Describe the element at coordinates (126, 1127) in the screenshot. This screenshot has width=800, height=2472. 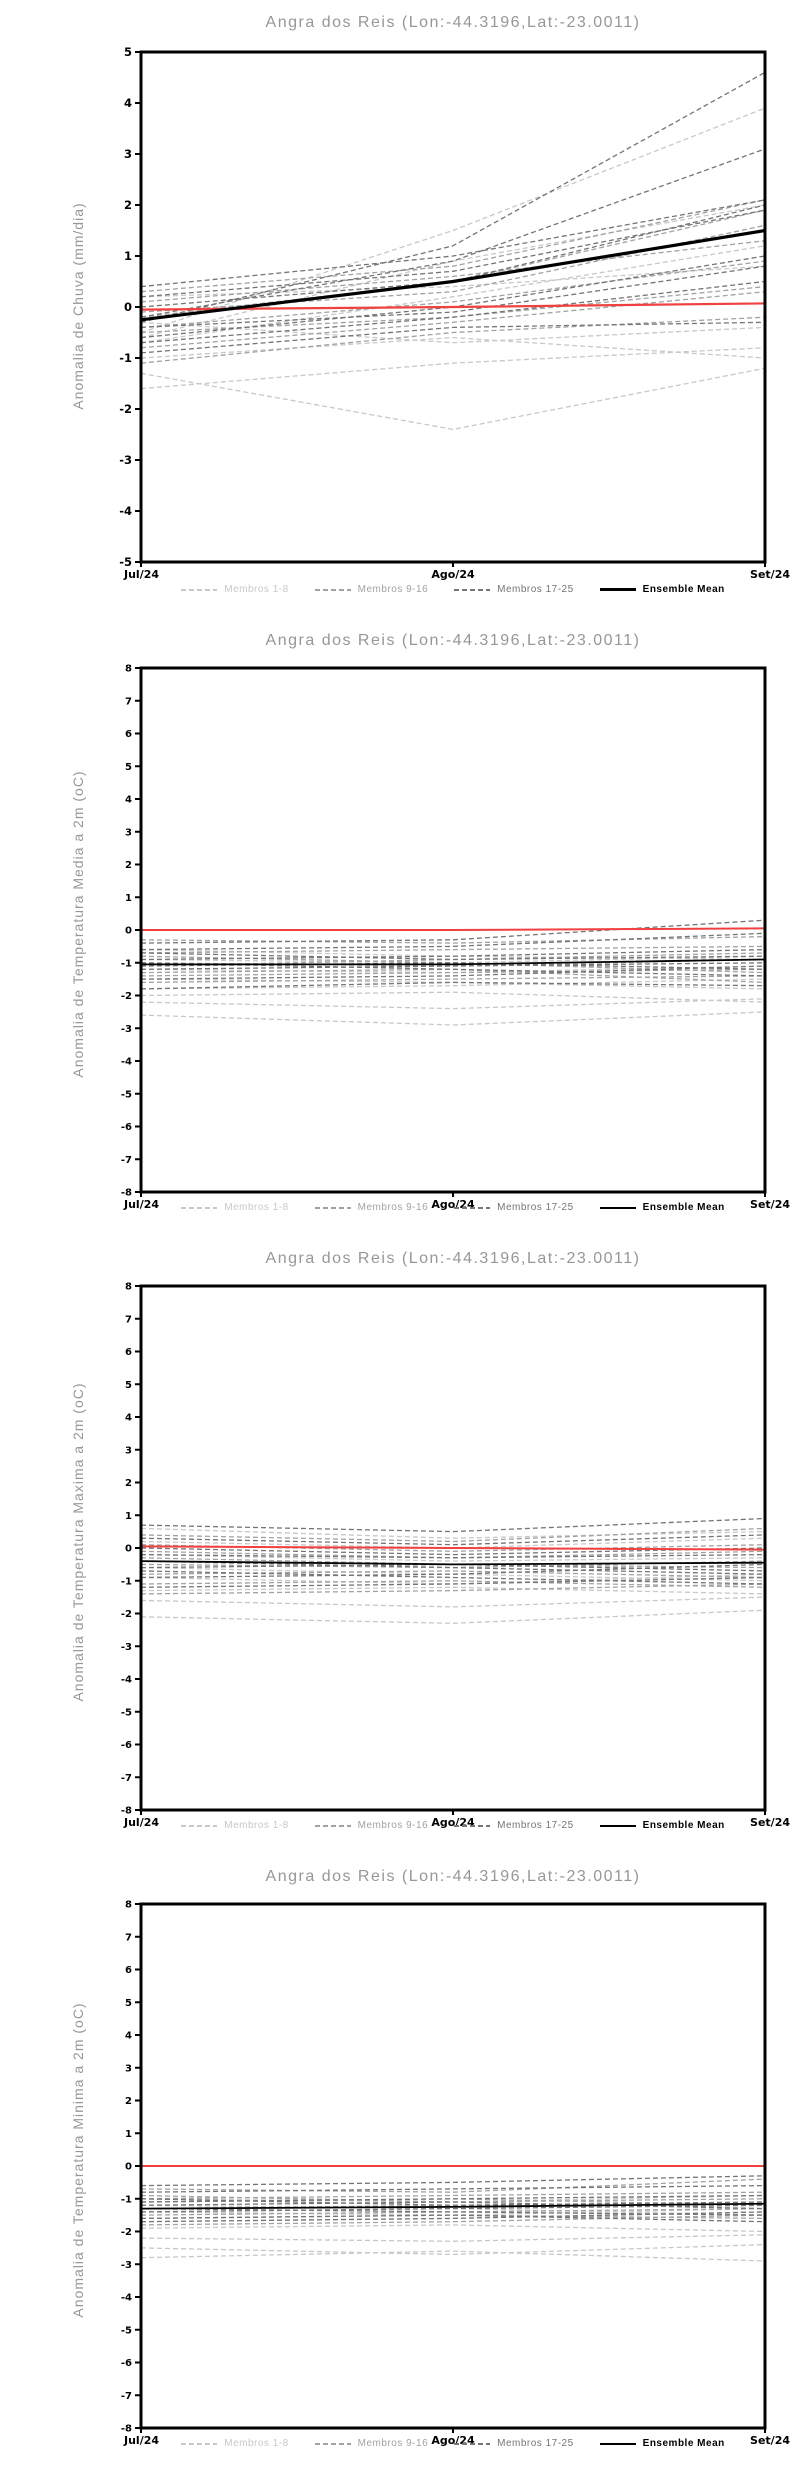
I see `y-tick-label: -6` at that location.